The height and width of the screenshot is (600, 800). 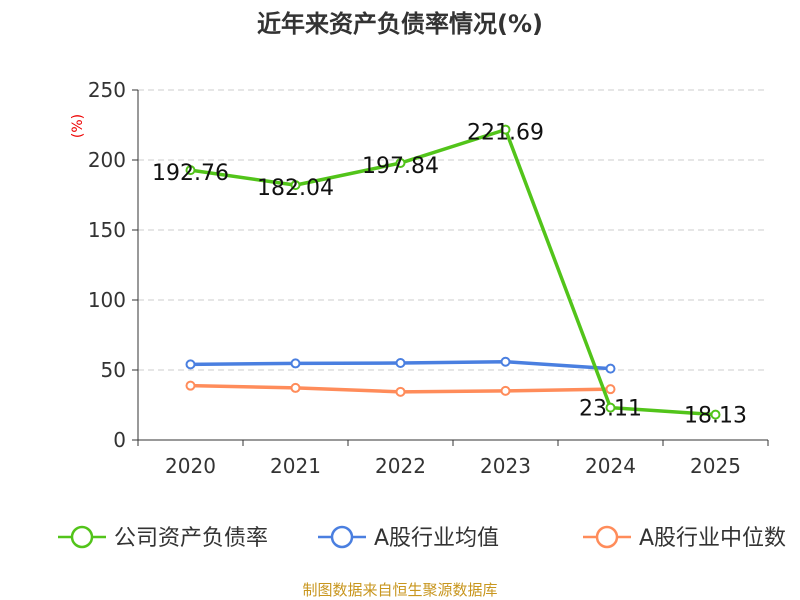 What do you see at coordinates (78, 126) in the screenshot?
I see `y-axis-label: (%)` at bounding box center [78, 126].